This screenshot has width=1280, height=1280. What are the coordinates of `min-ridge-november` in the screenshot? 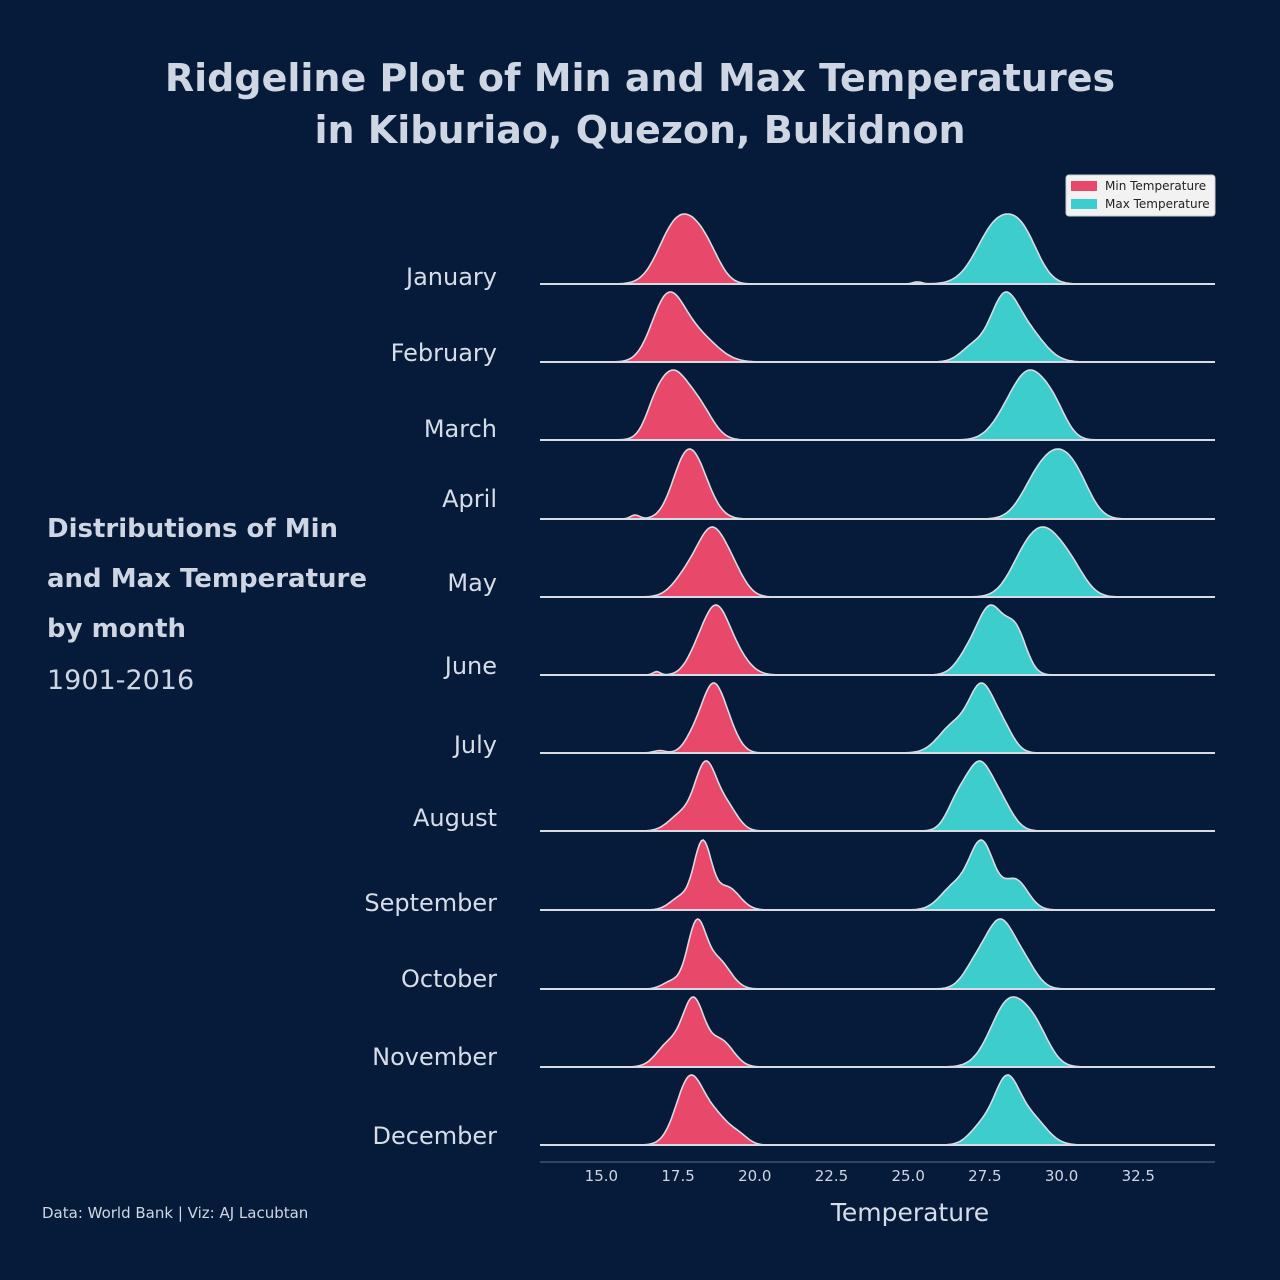 It's located at (877, 1032).